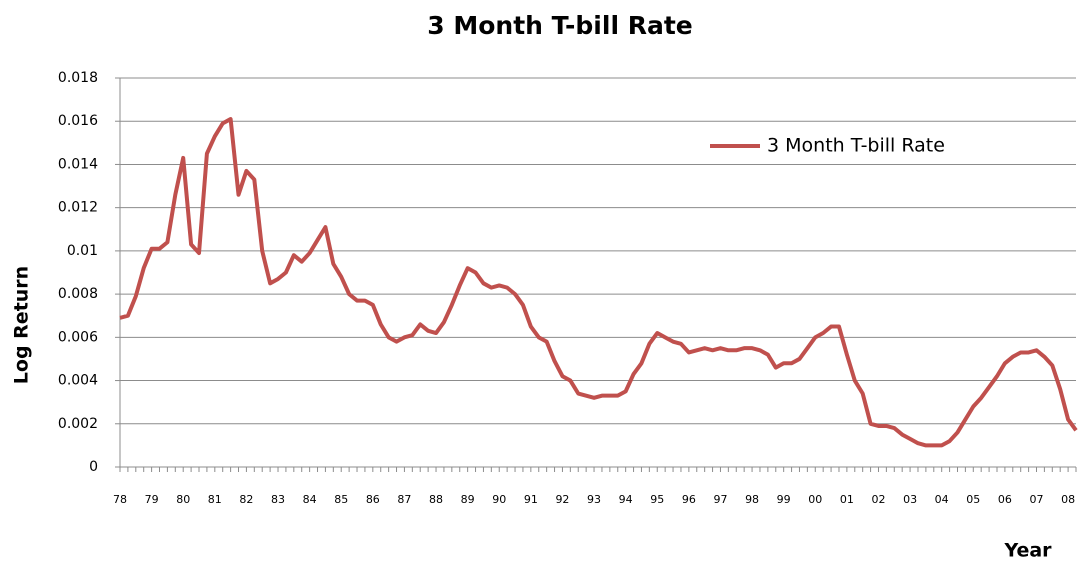 This screenshot has height=566, width=1079. What do you see at coordinates (120, 499) in the screenshot?
I see `x-tick-label: 78` at bounding box center [120, 499].